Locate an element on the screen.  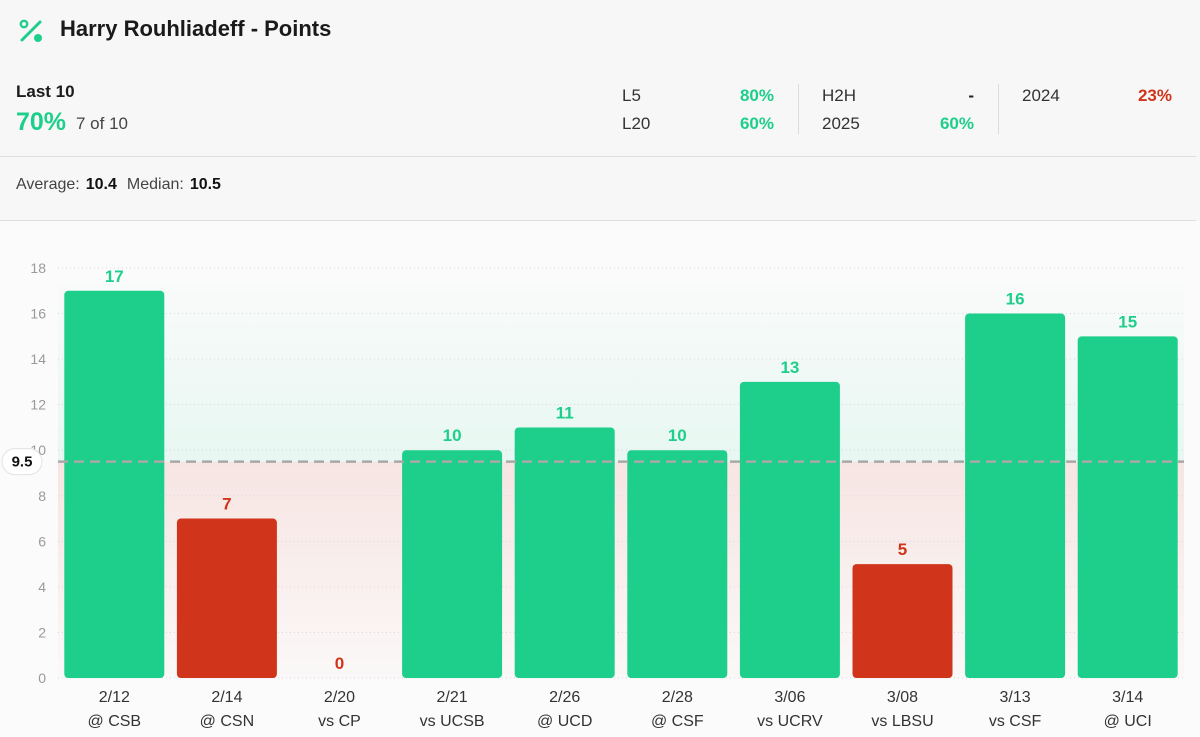
y-tick-label: 0 is located at coordinates (42, 678).